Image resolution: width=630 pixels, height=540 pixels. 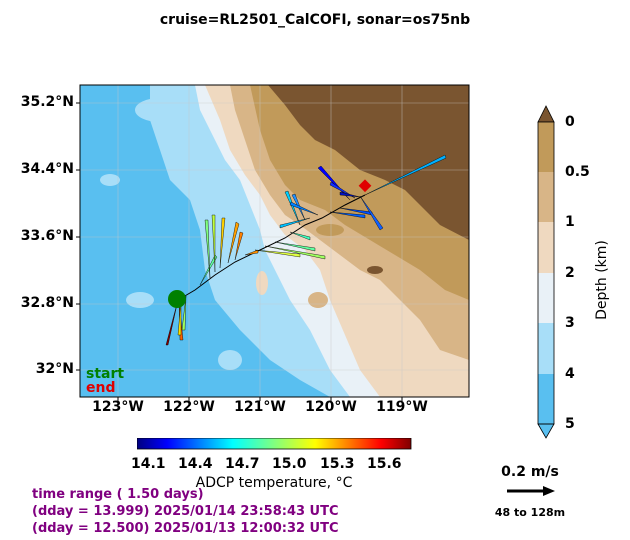 What do you see at coordinates (577, 172) in the screenshot?
I see `depth-tick: 0.5` at bounding box center [577, 172].